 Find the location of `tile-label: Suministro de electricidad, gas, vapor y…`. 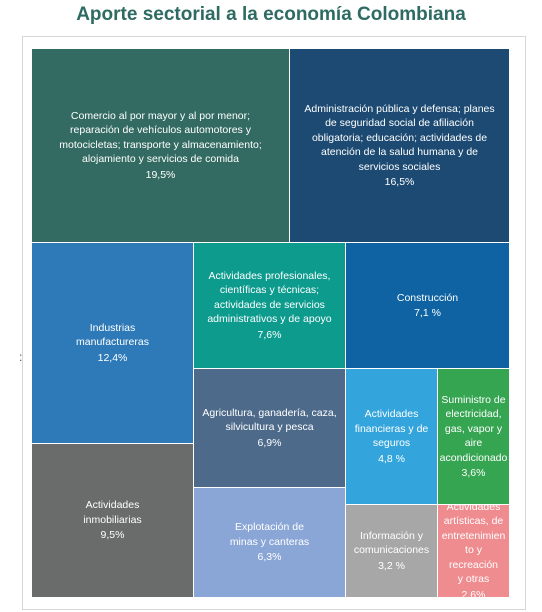

tile-label: Suministro de electricidad, gas, vapor y… is located at coordinates (473, 428).